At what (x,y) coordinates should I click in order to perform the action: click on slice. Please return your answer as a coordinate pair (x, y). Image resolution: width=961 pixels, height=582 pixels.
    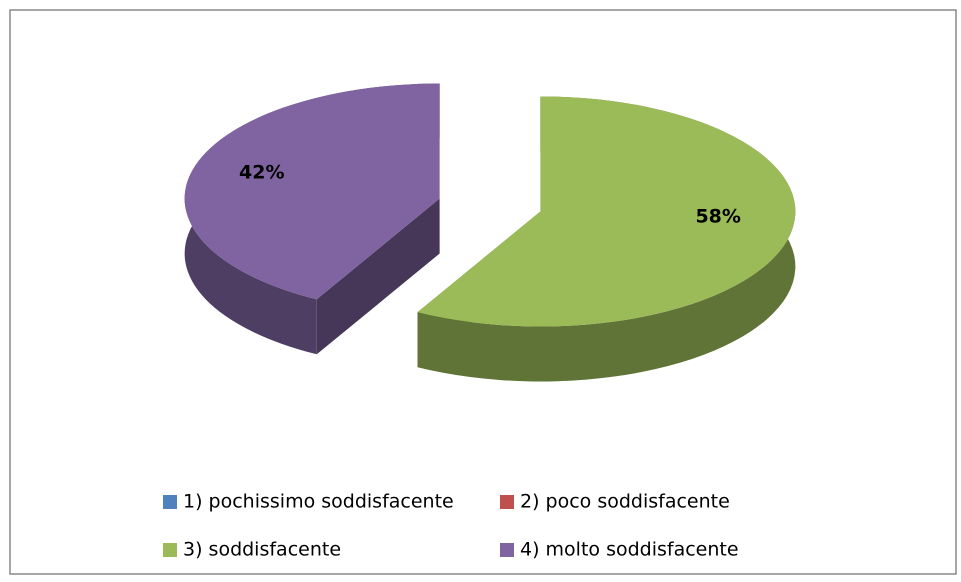
    Looking at the image, I should click on (312, 219).